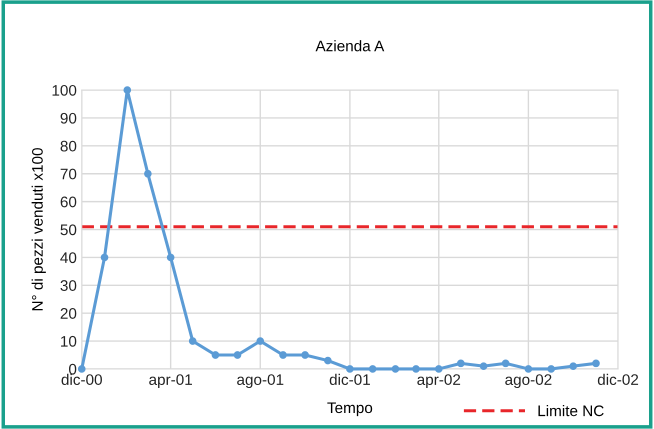 The width and height of the screenshot is (654, 429). I want to click on x-tick-label: apr-01, so click(170, 381).